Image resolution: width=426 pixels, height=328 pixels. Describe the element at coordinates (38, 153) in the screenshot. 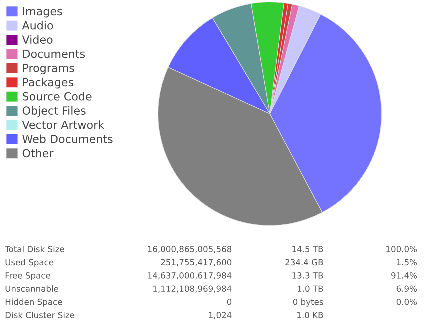

I see `legend-label: Other` at that location.